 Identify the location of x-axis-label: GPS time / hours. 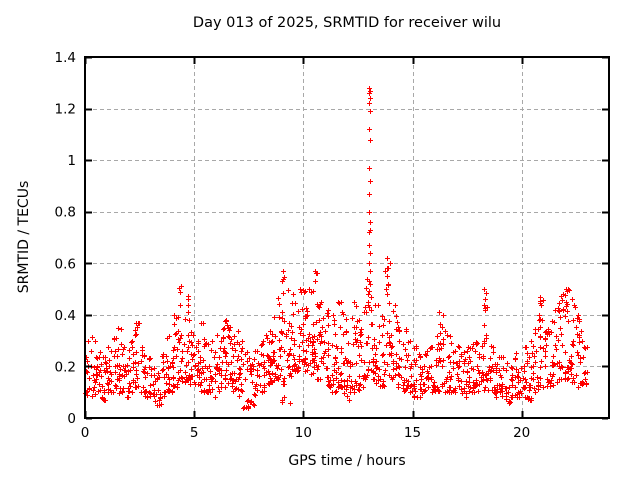
(347, 461).